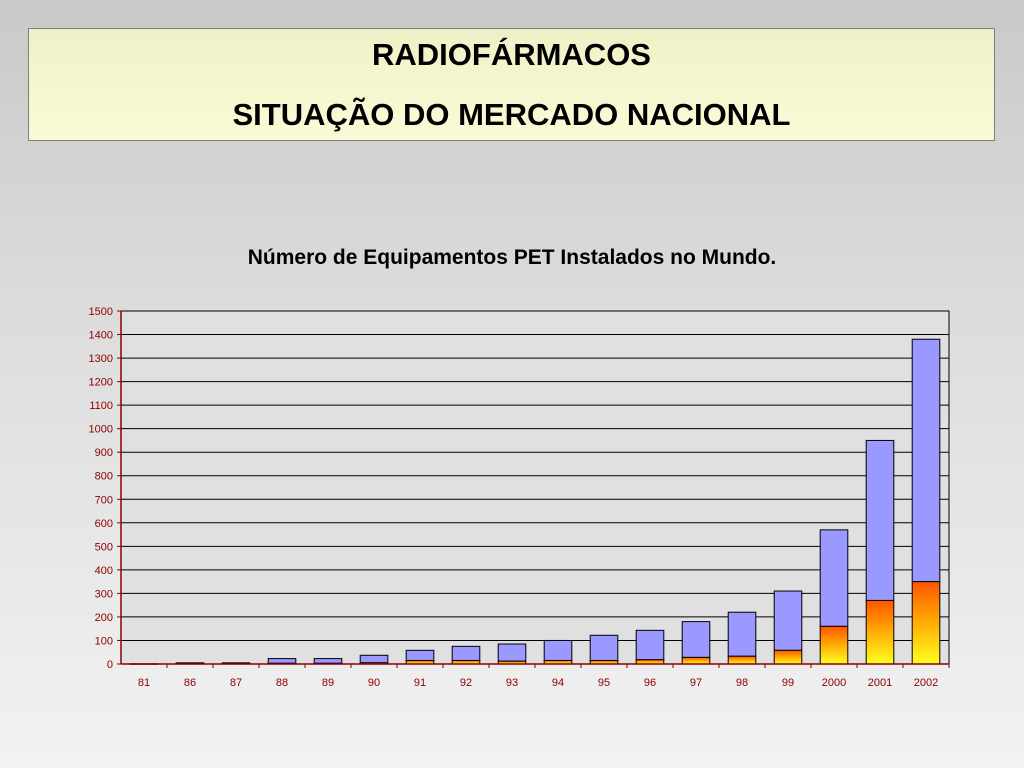 This screenshot has height=768, width=1024. Describe the element at coordinates (511, 114) in the screenshot. I see `header-subtitle: SITUAÇÃO DO MERCADO NACIONAL` at that location.